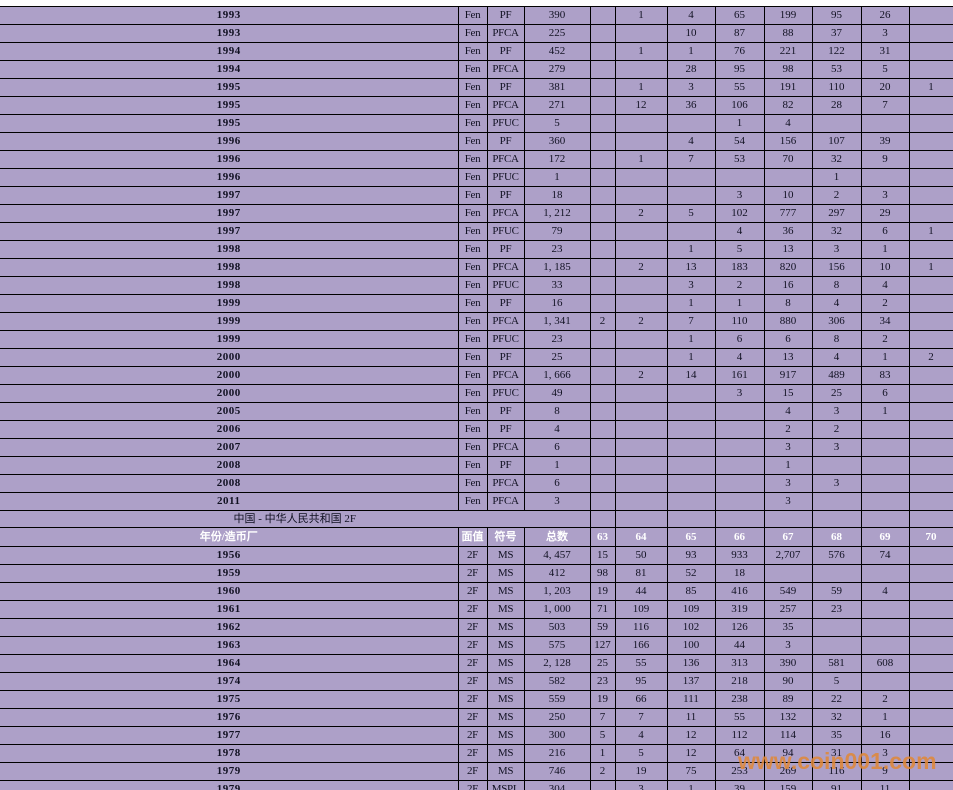  I want to click on table-row: 2007 Fen PFCA 6 3 3, so click(476, 447).